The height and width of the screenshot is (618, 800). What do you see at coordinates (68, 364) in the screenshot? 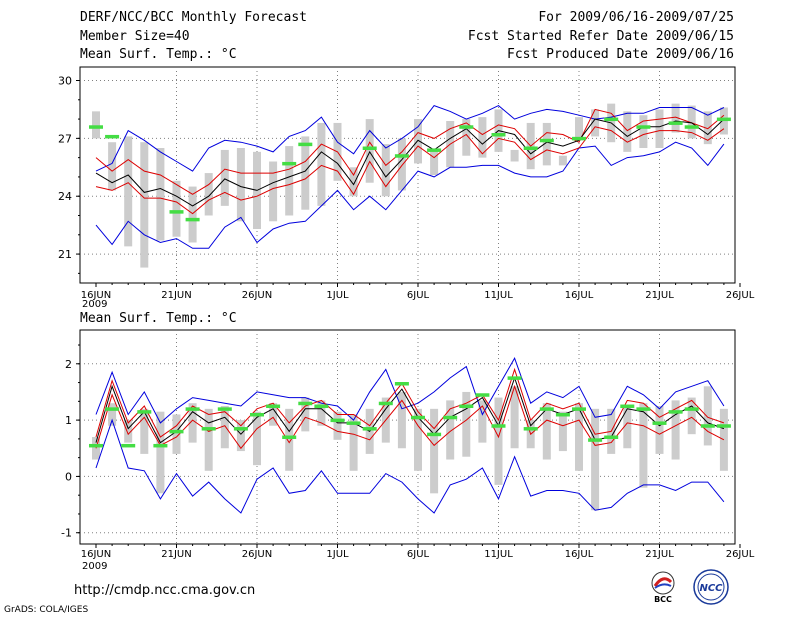
I see `y-tick-label: 2` at bounding box center [68, 364].